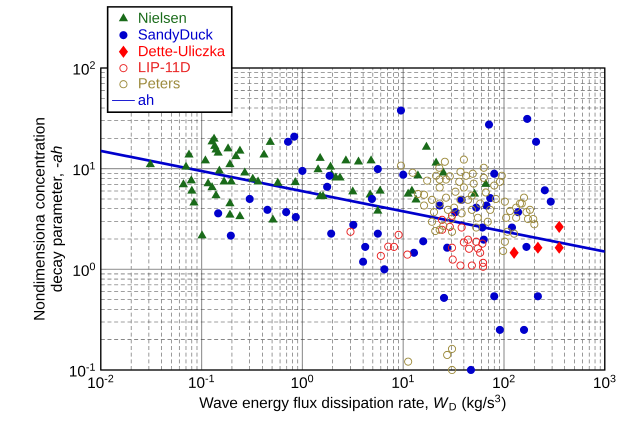  I want to click on x-tick-label: 10$^{-2}$, so click(101, 381).